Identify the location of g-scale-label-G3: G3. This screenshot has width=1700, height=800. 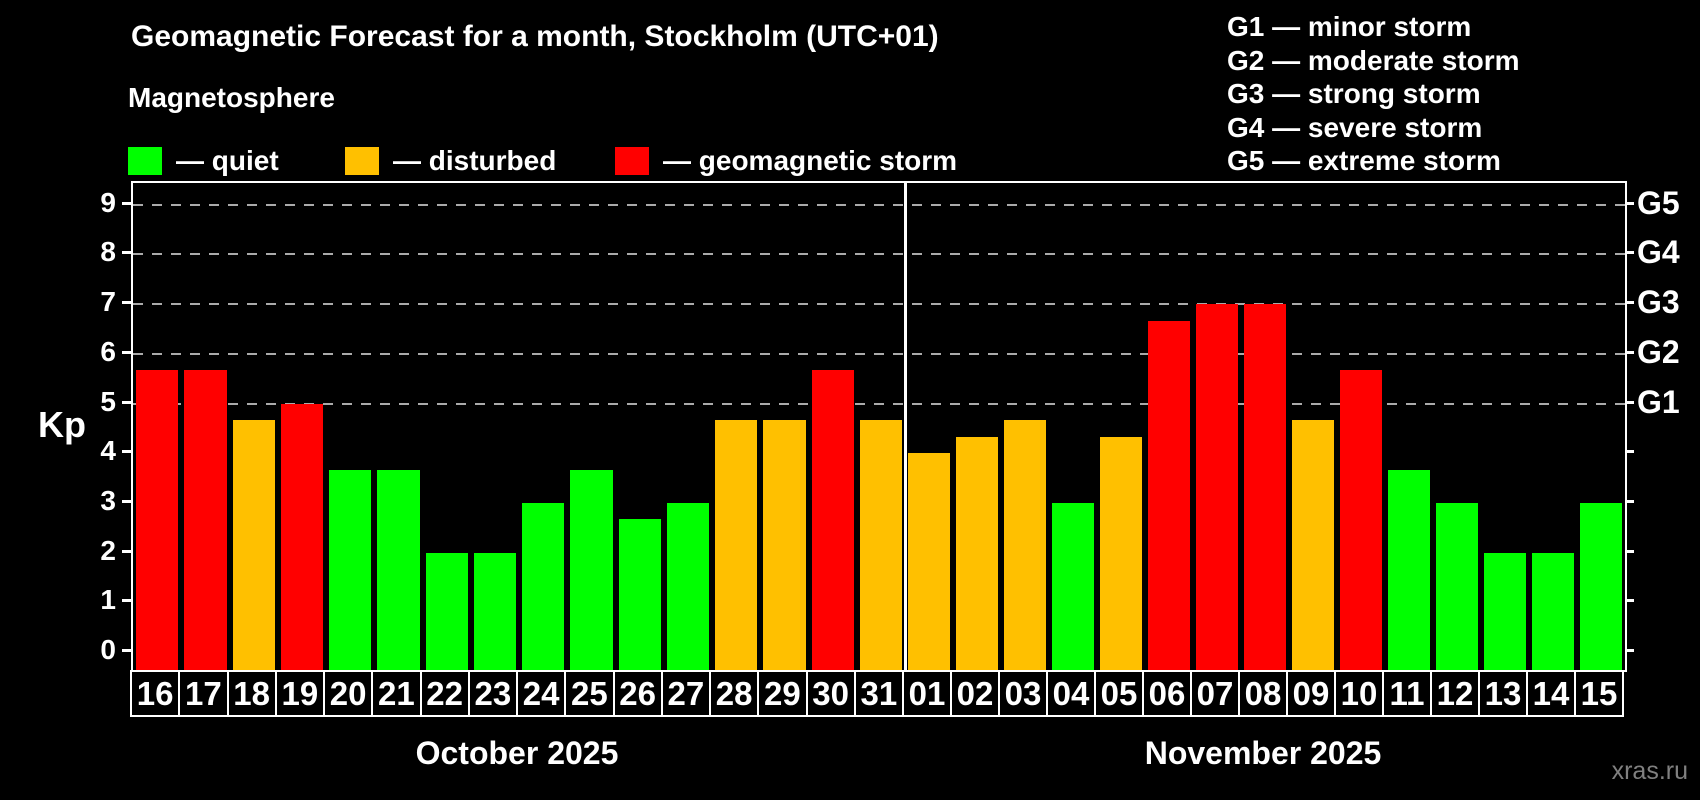
(1658, 302).